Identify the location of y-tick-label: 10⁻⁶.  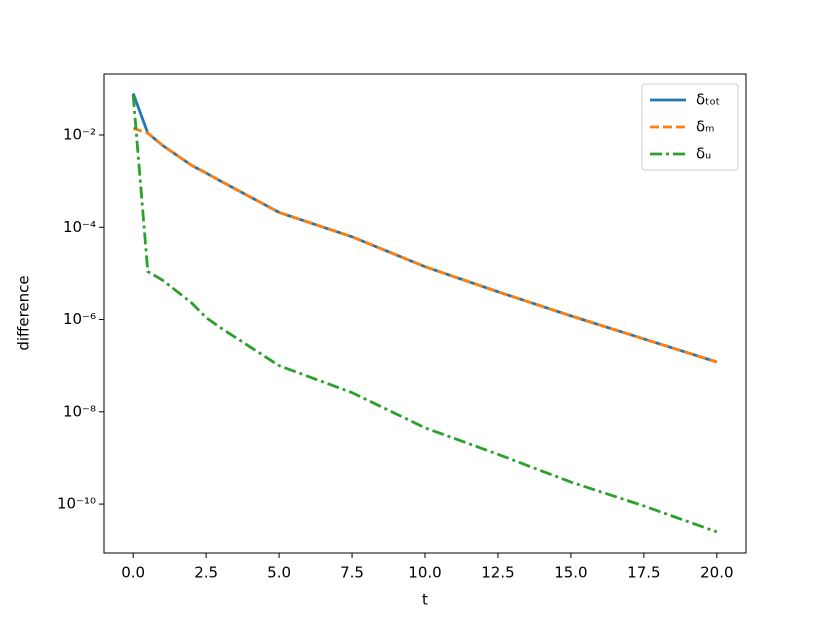
(79, 319).